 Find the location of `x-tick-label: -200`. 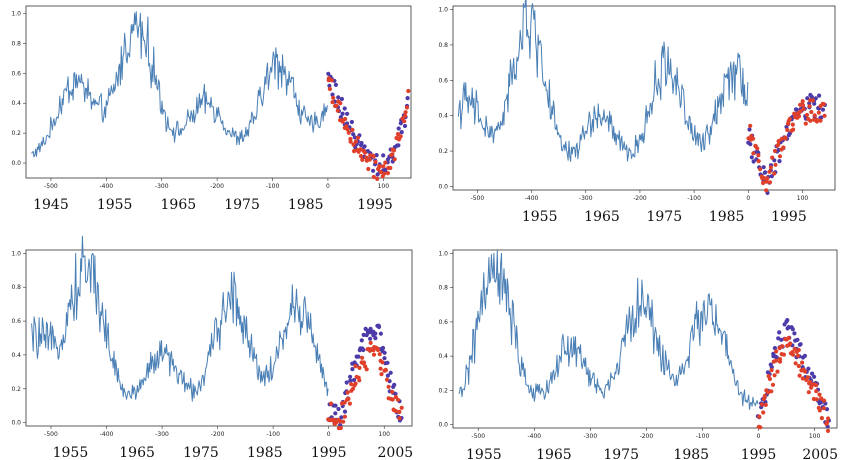

x-tick-label: -200 is located at coordinates (217, 186).